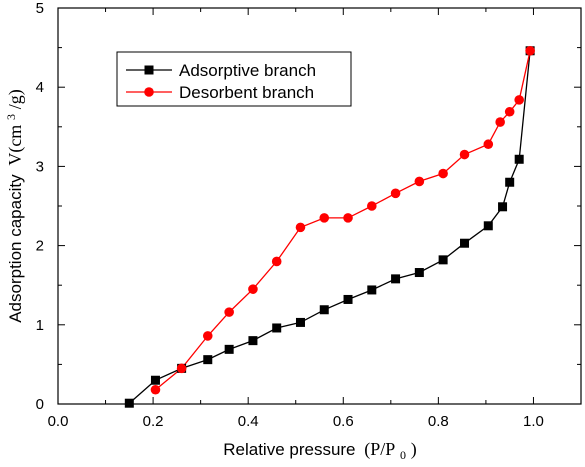 Image resolution: width=585 pixels, height=467 pixels. Describe the element at coordinates (414, 449) in the screenshot. I see `x-axis-title-close: )` at that location.